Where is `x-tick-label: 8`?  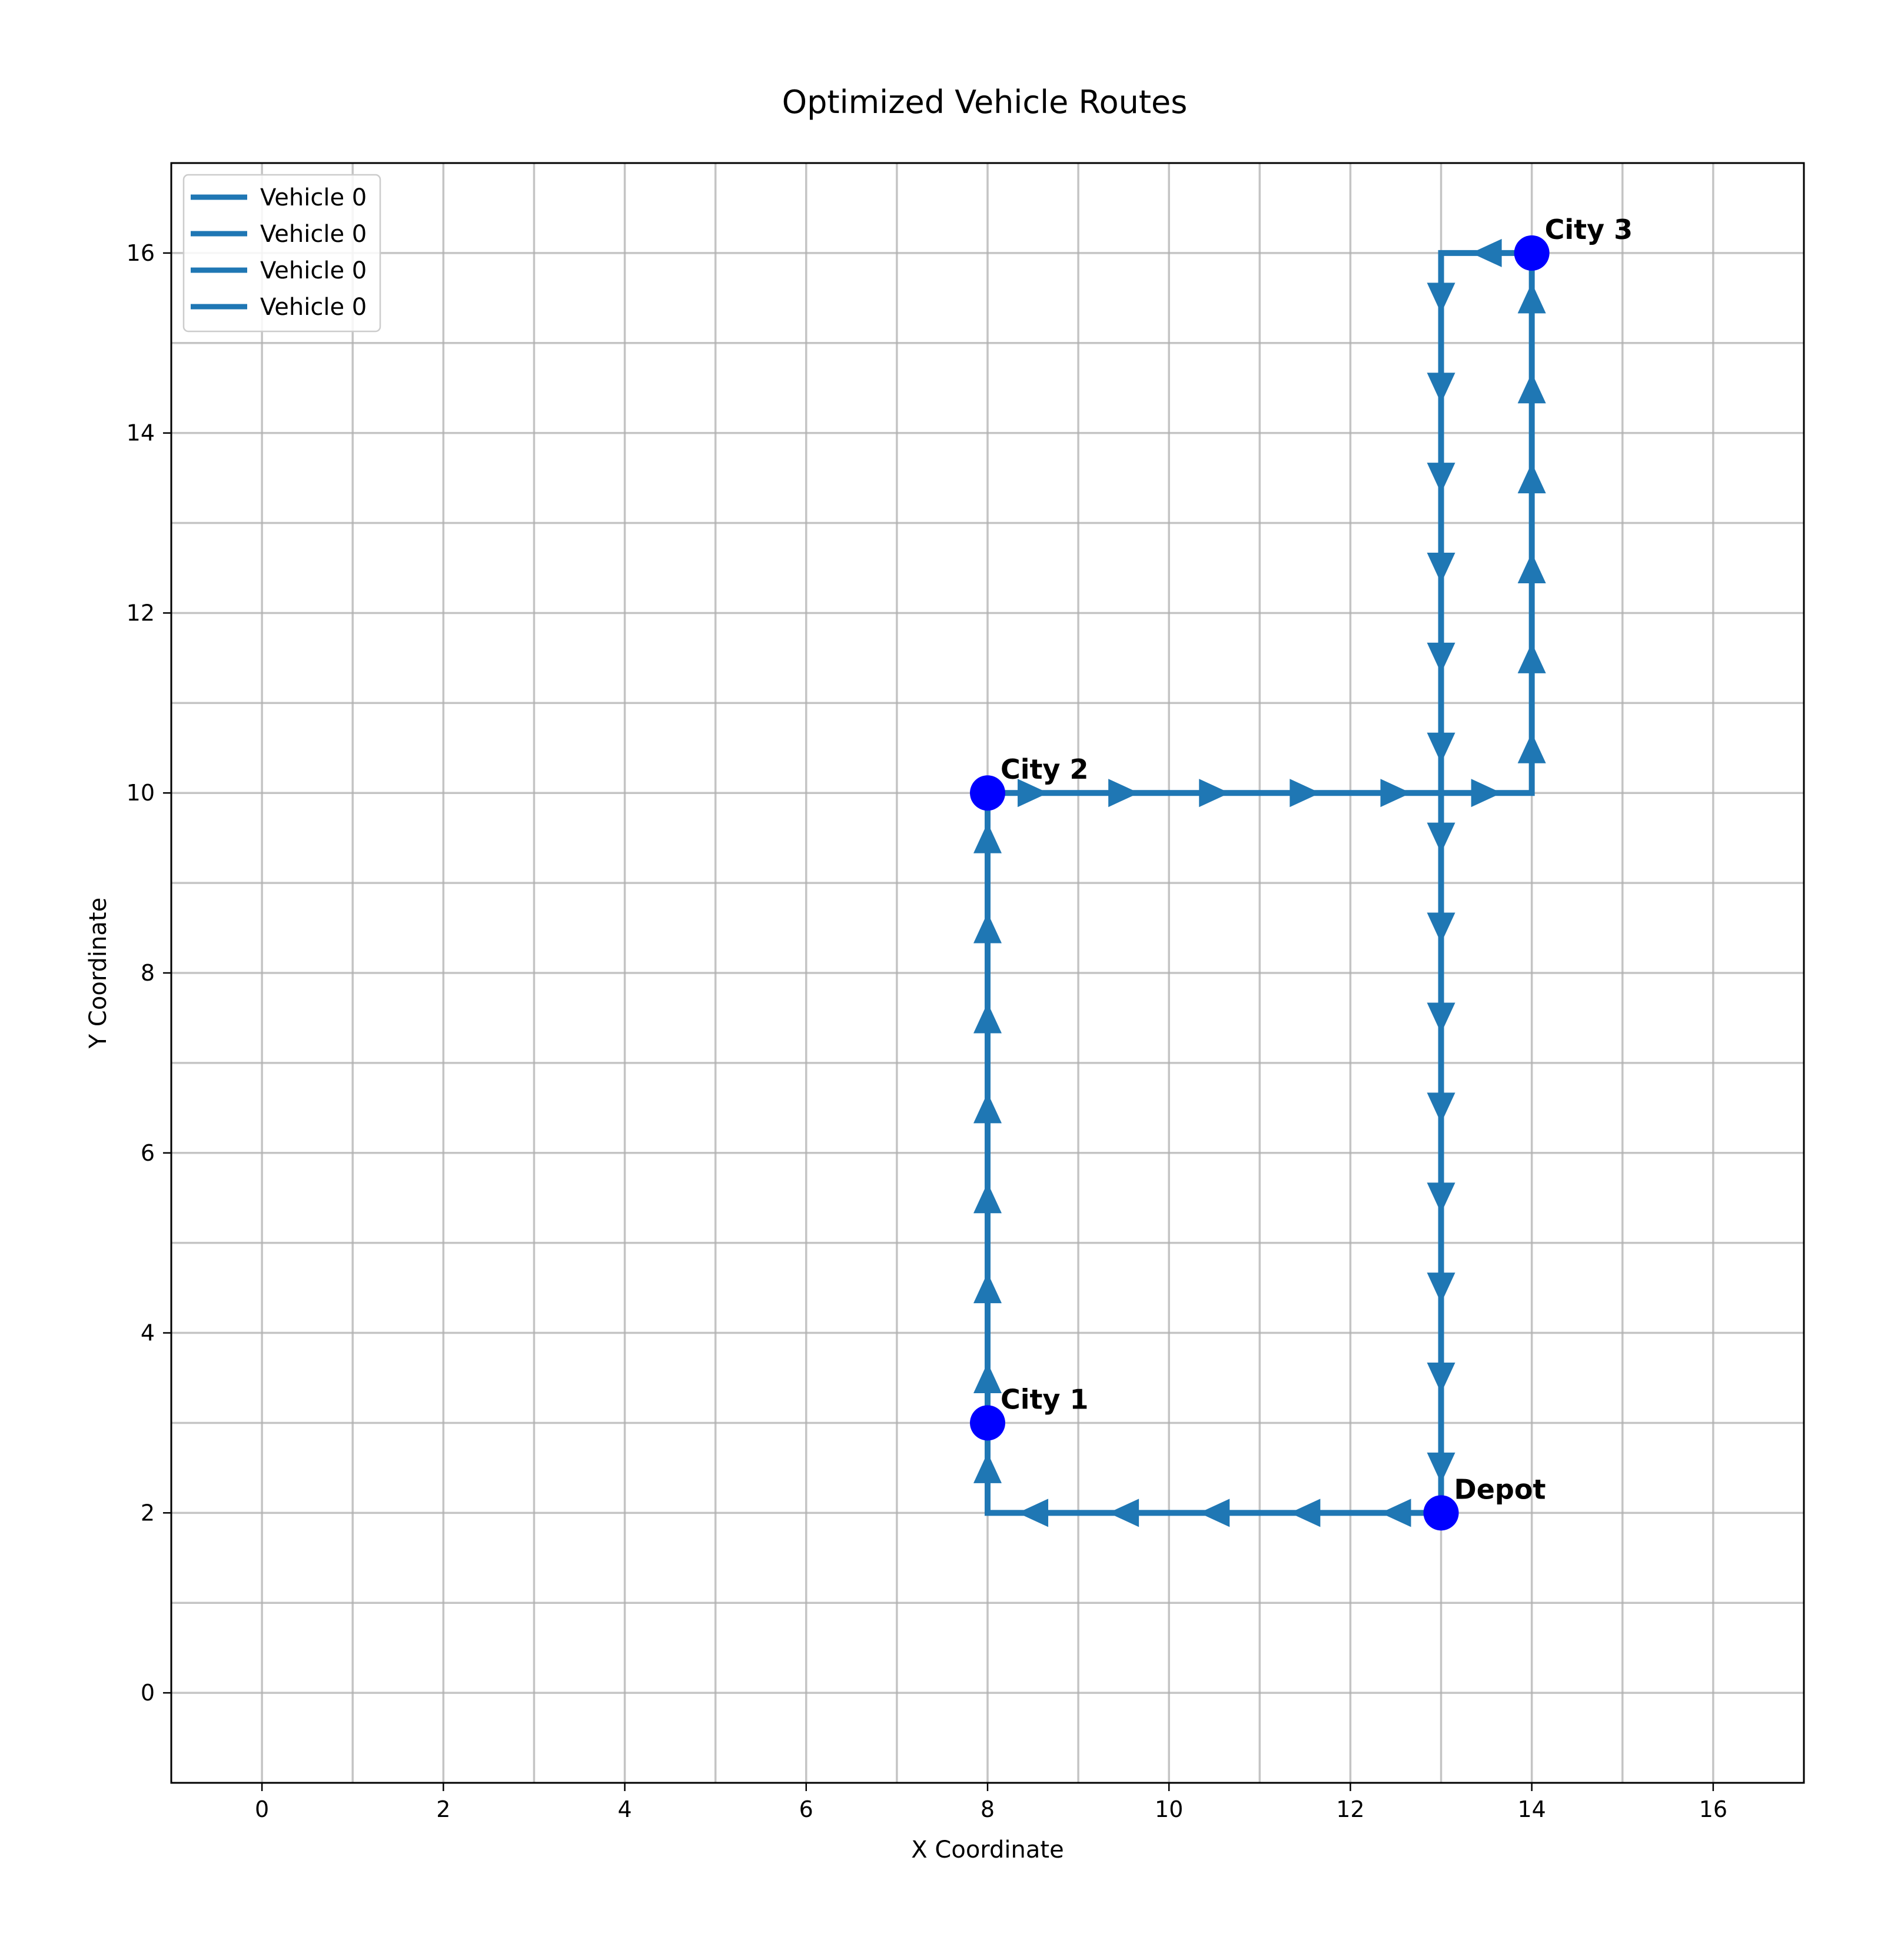
x-tick-label: 8 is located at coordinates (988, 1809).